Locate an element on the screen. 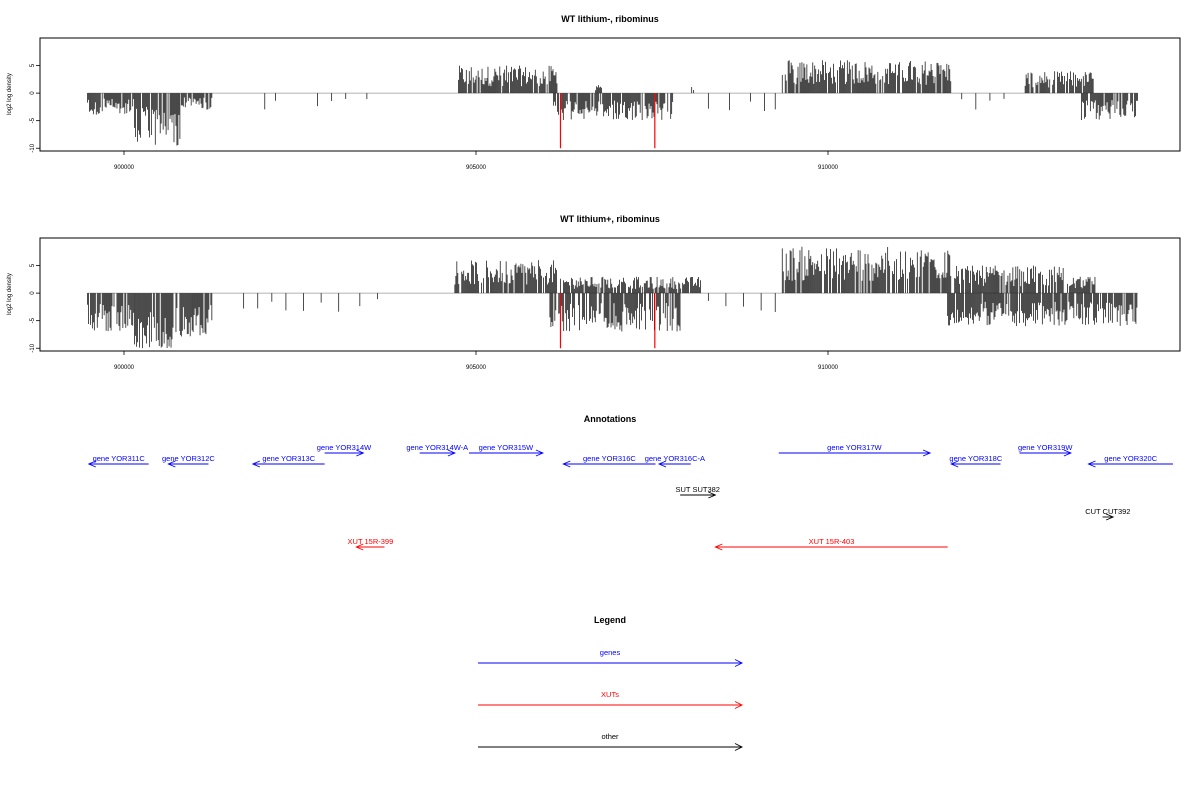  annotation-feature: gene YOR316C is located at coordinates (609, 461).